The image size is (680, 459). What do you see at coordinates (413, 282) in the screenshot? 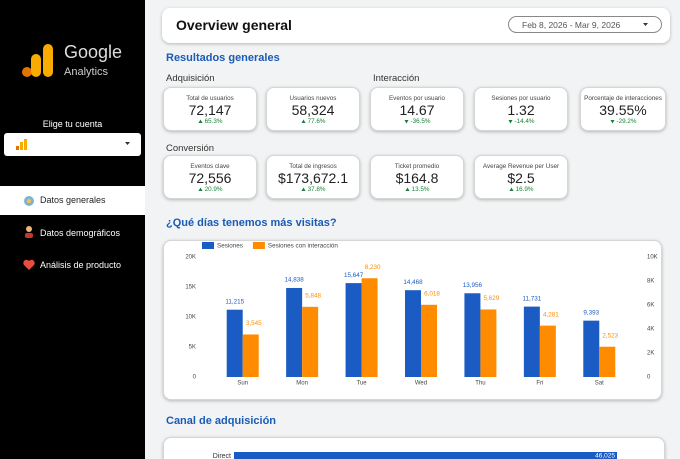
I see `bar-value-label: 14,468` at bounding box center [413, 282].